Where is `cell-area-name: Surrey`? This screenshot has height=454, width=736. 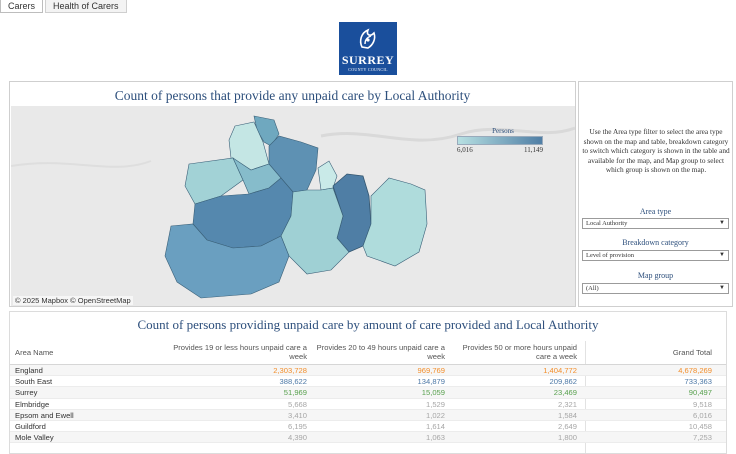 cell-area-name: Surrey is located at coordinates (26, 393).